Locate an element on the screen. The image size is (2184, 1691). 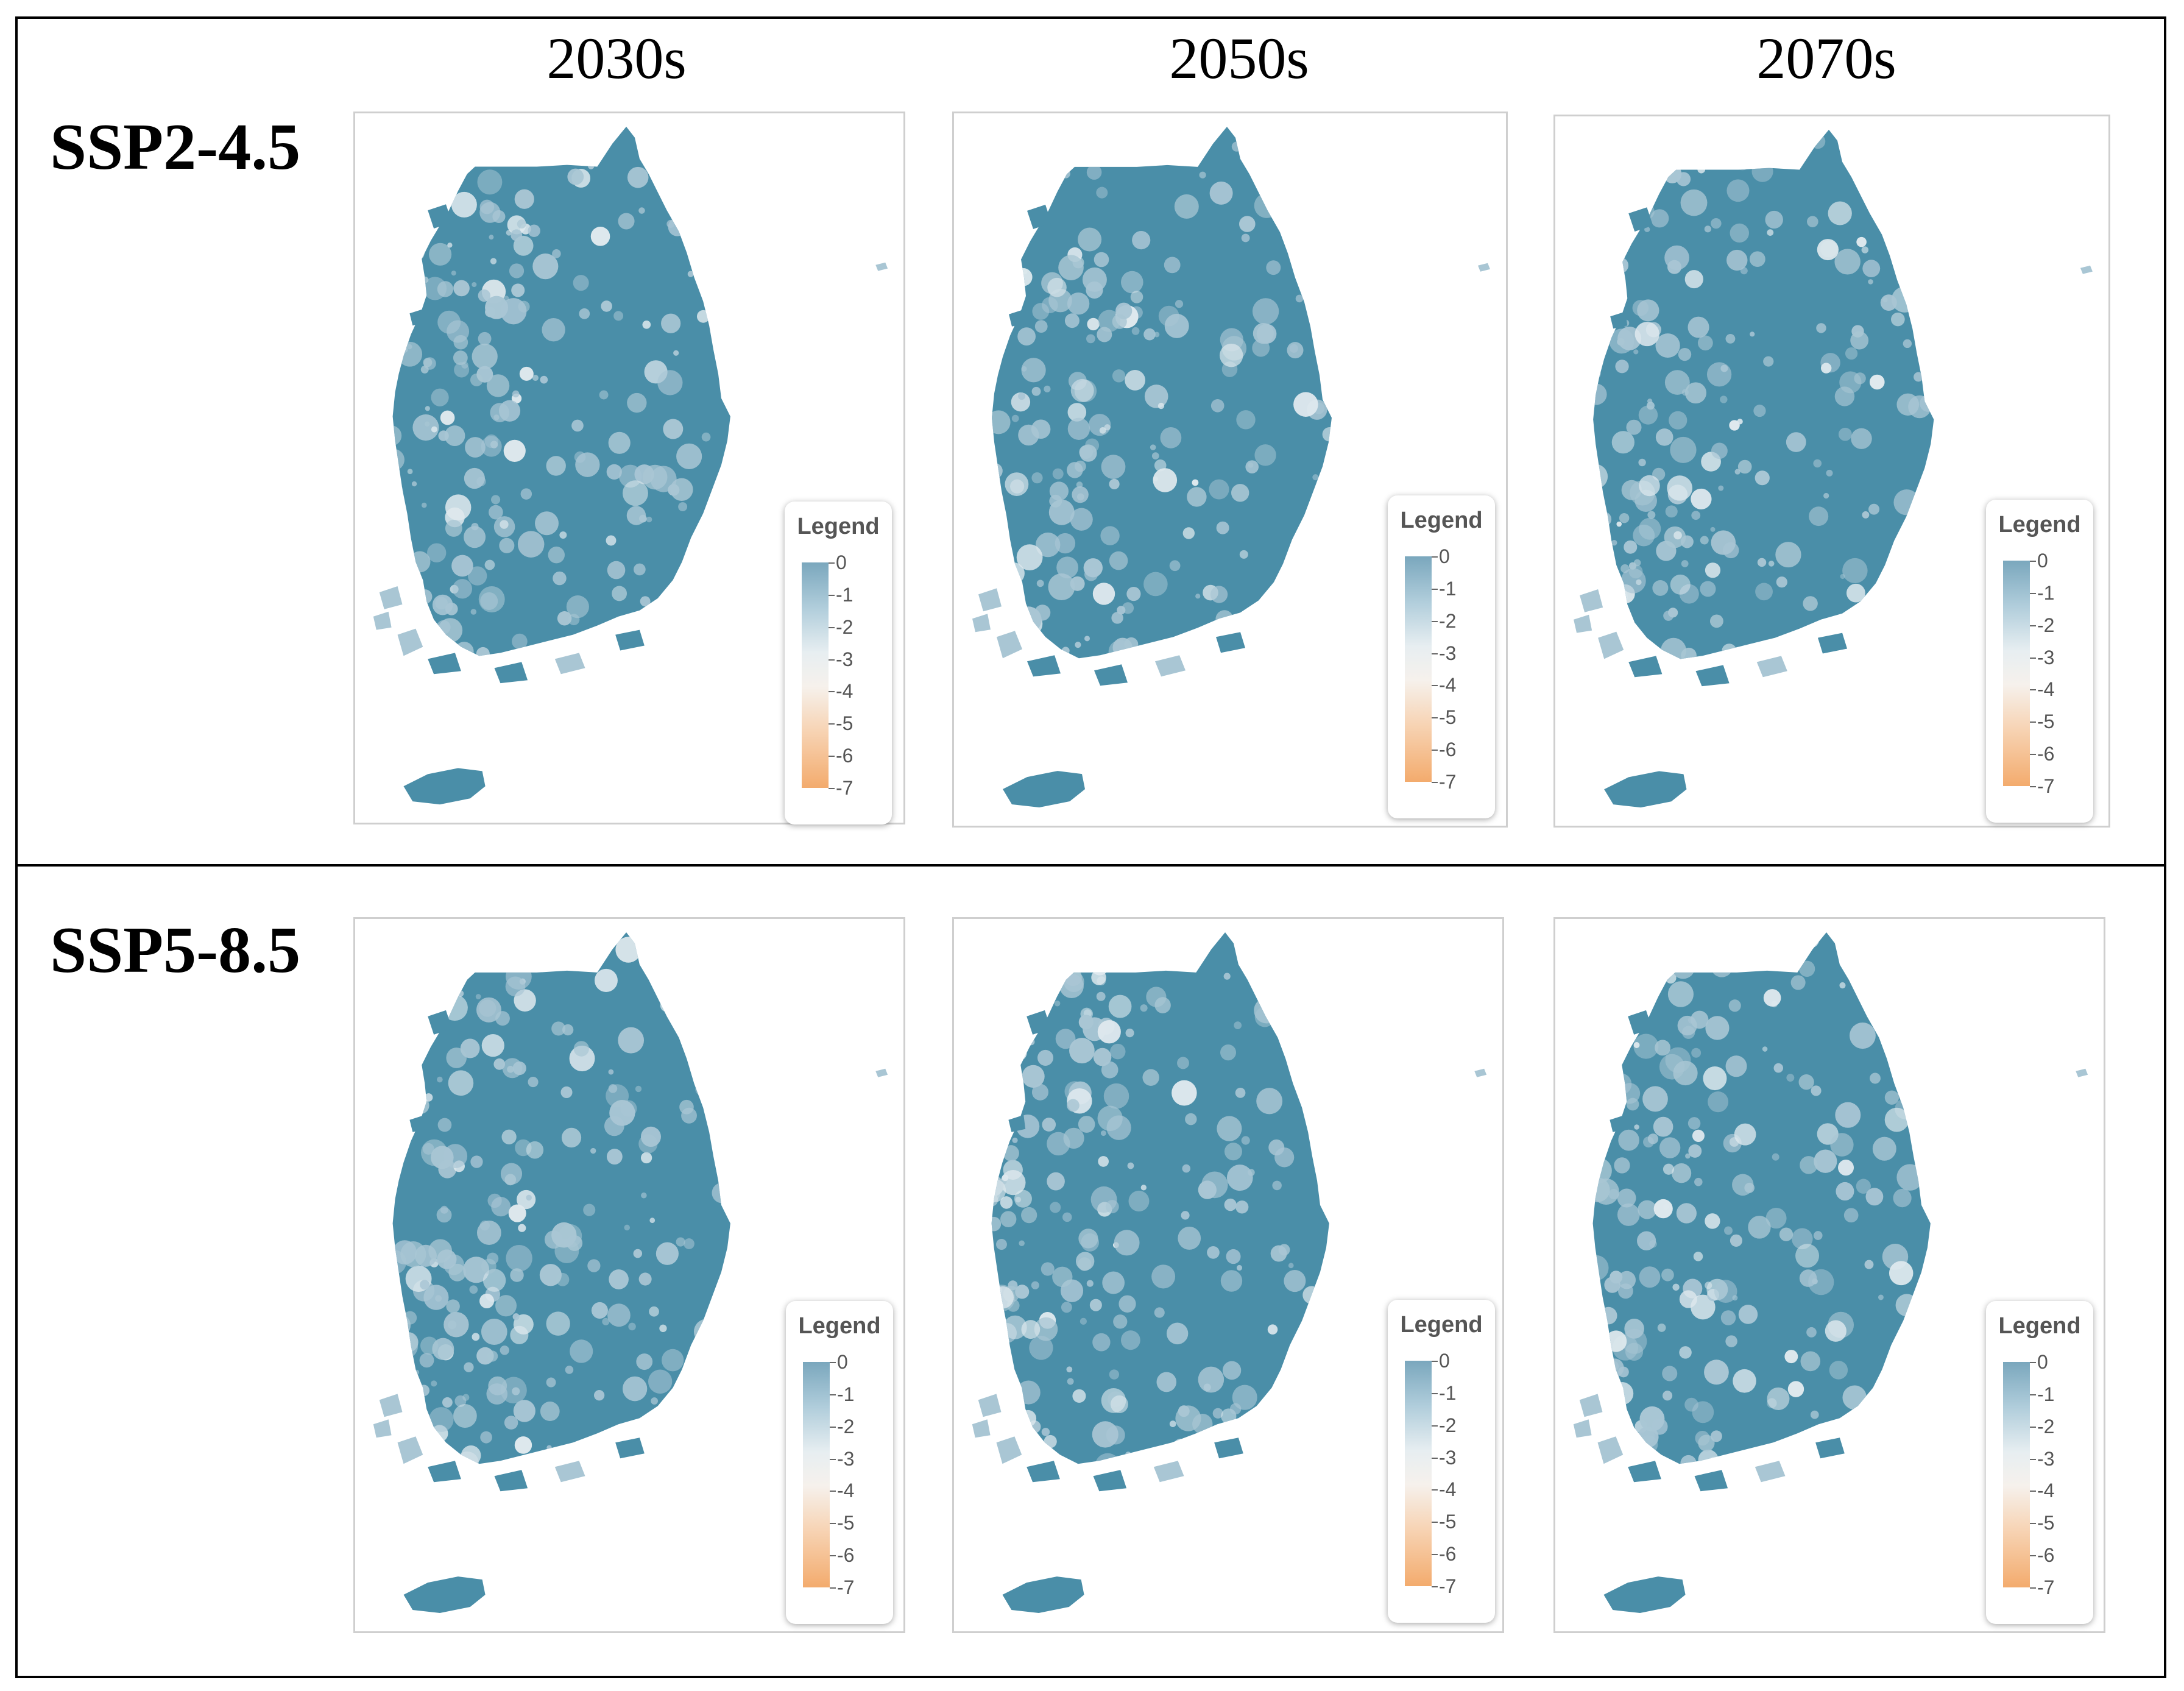
row-divider is located at coordinates (1090, 865).